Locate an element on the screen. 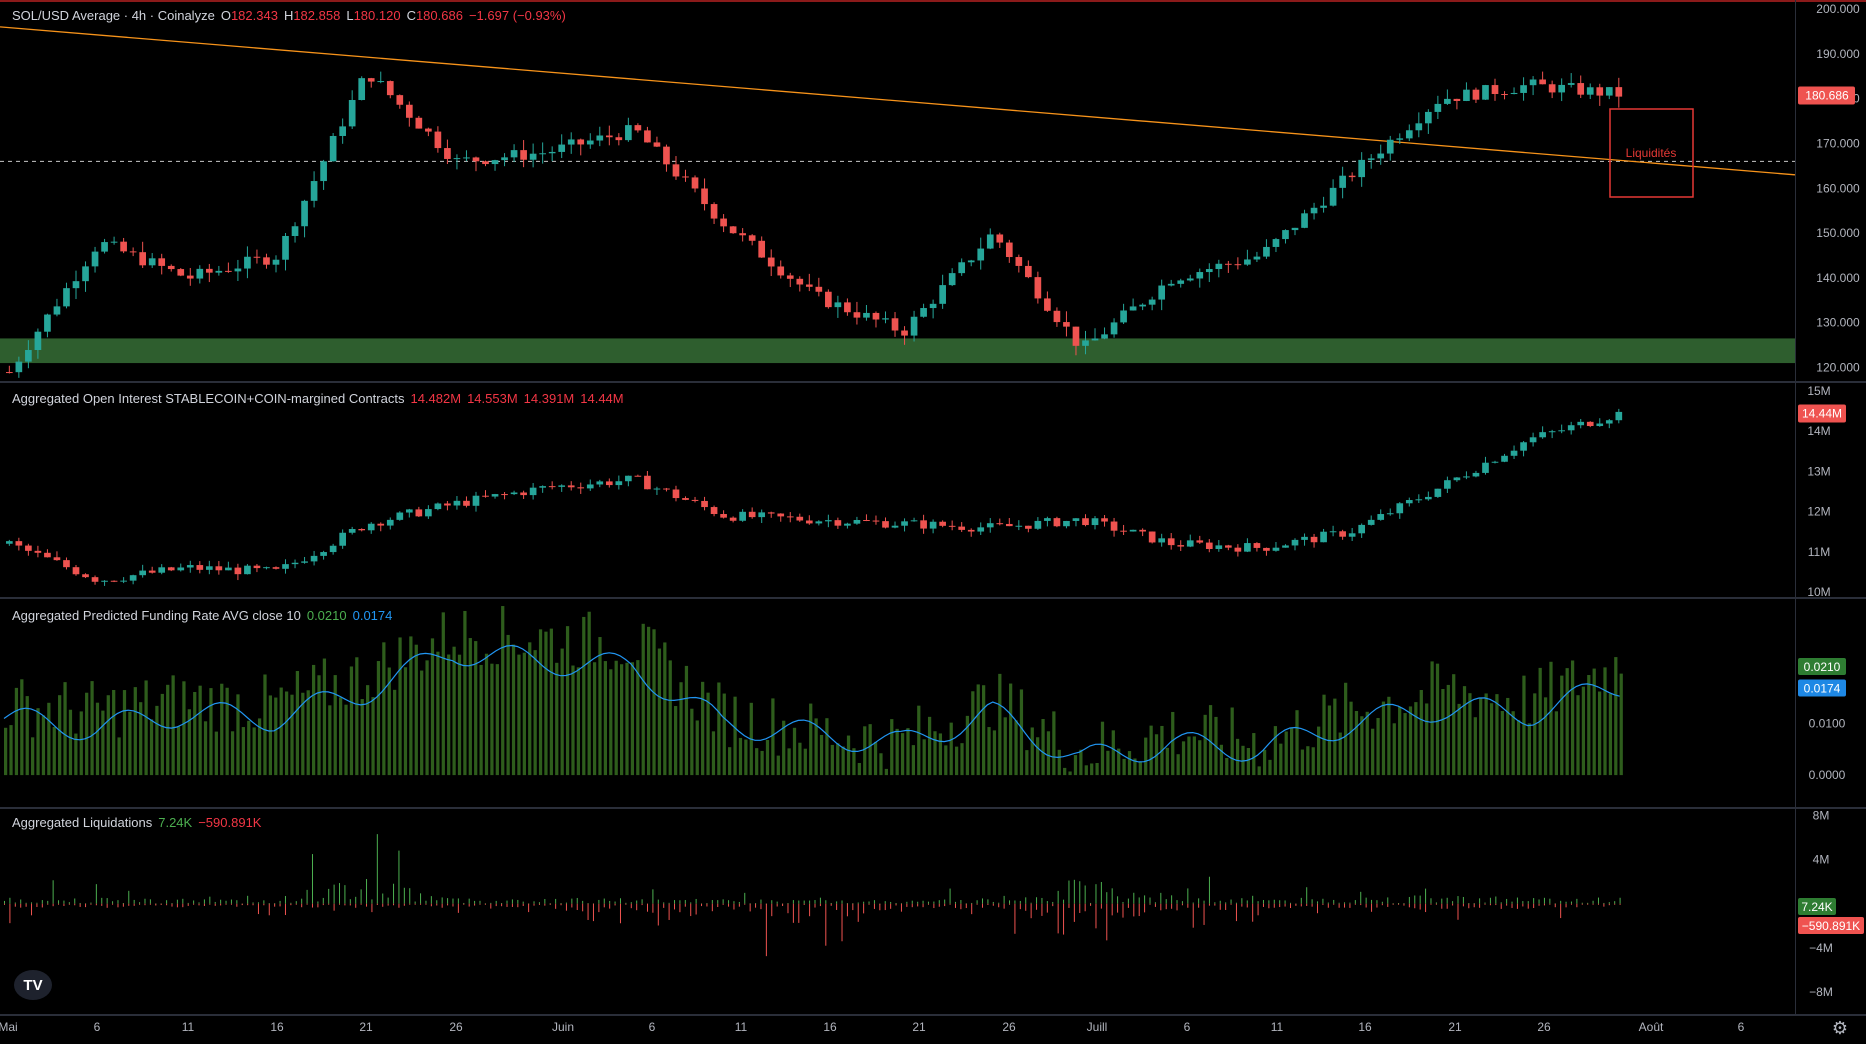 The width and height of the screenshot is (1866, 1044). time-axis-tick: 16 is located at coordinates (277, 1027).